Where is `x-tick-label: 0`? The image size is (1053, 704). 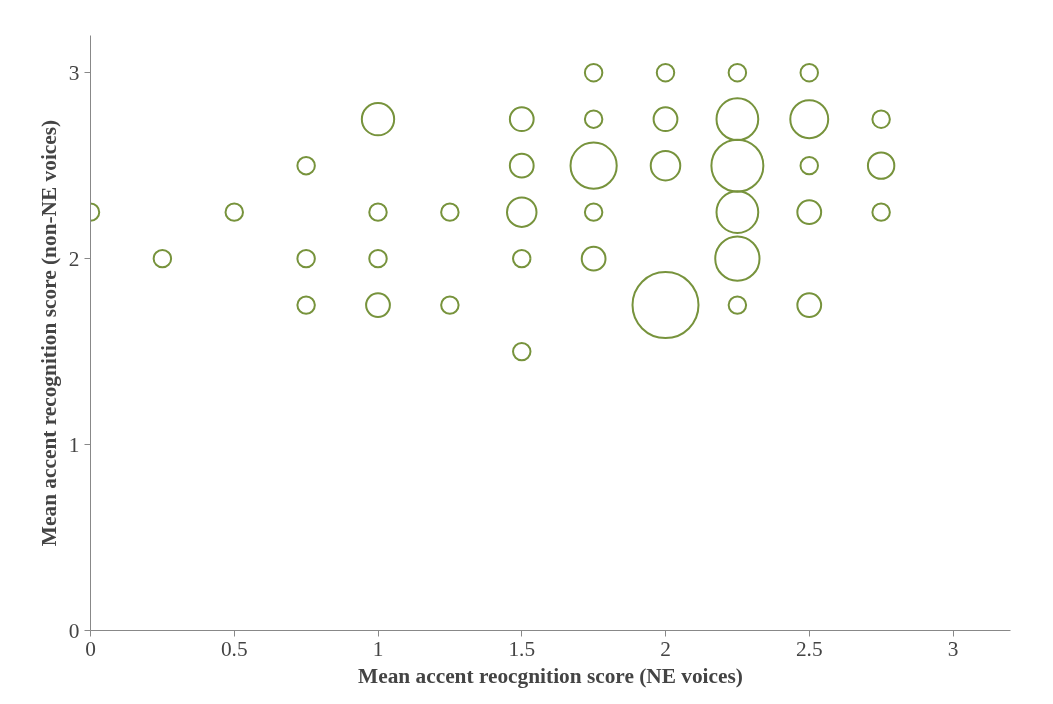 x-tick-label: 0 is located at coordinates (90, 648).